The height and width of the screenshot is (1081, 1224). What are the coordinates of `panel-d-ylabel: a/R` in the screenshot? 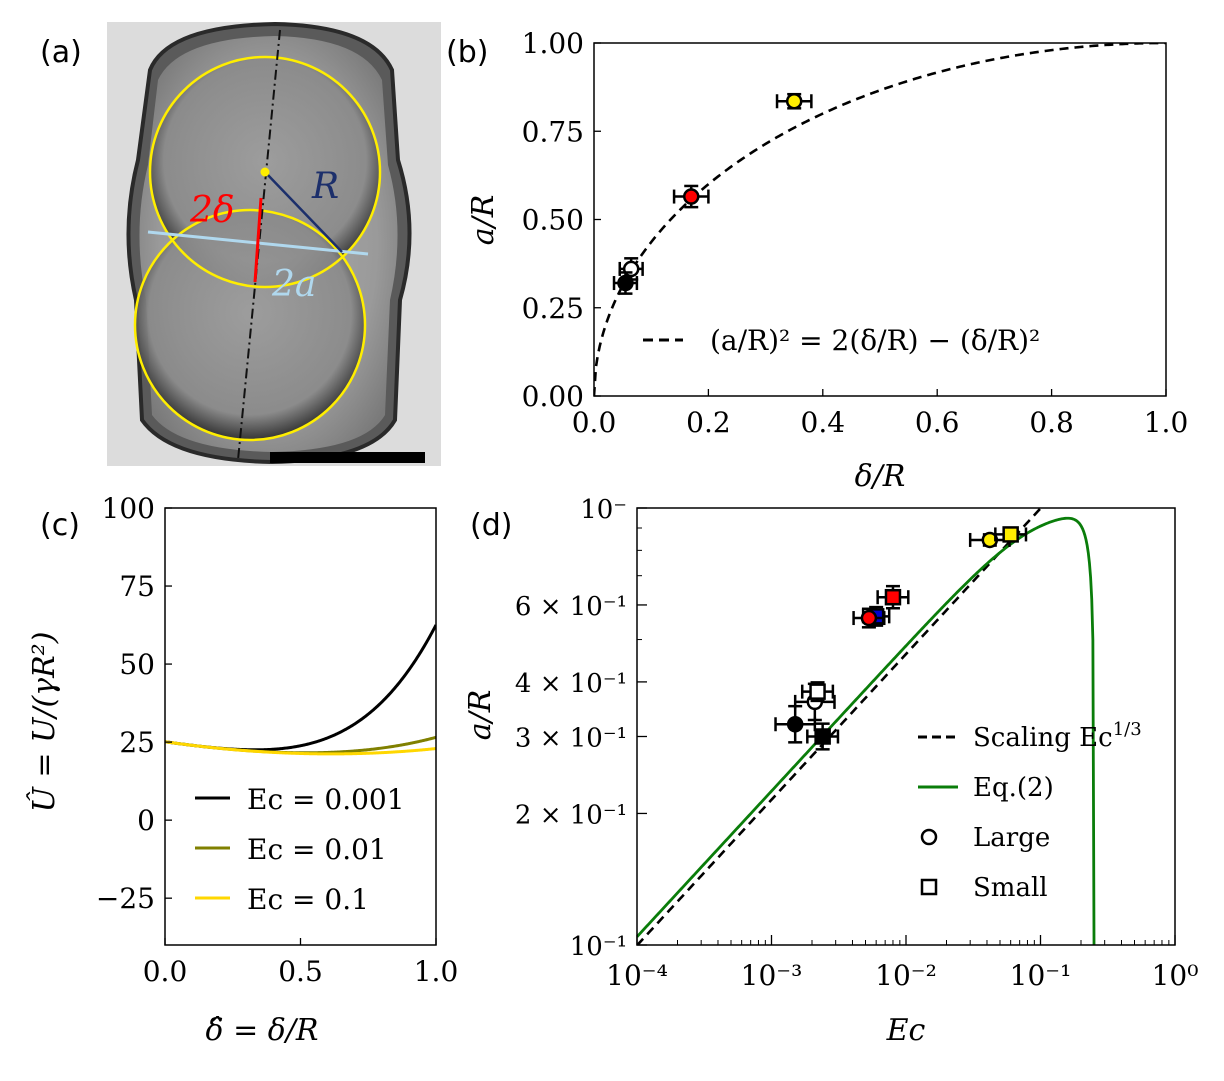 It's located at (480, 715).